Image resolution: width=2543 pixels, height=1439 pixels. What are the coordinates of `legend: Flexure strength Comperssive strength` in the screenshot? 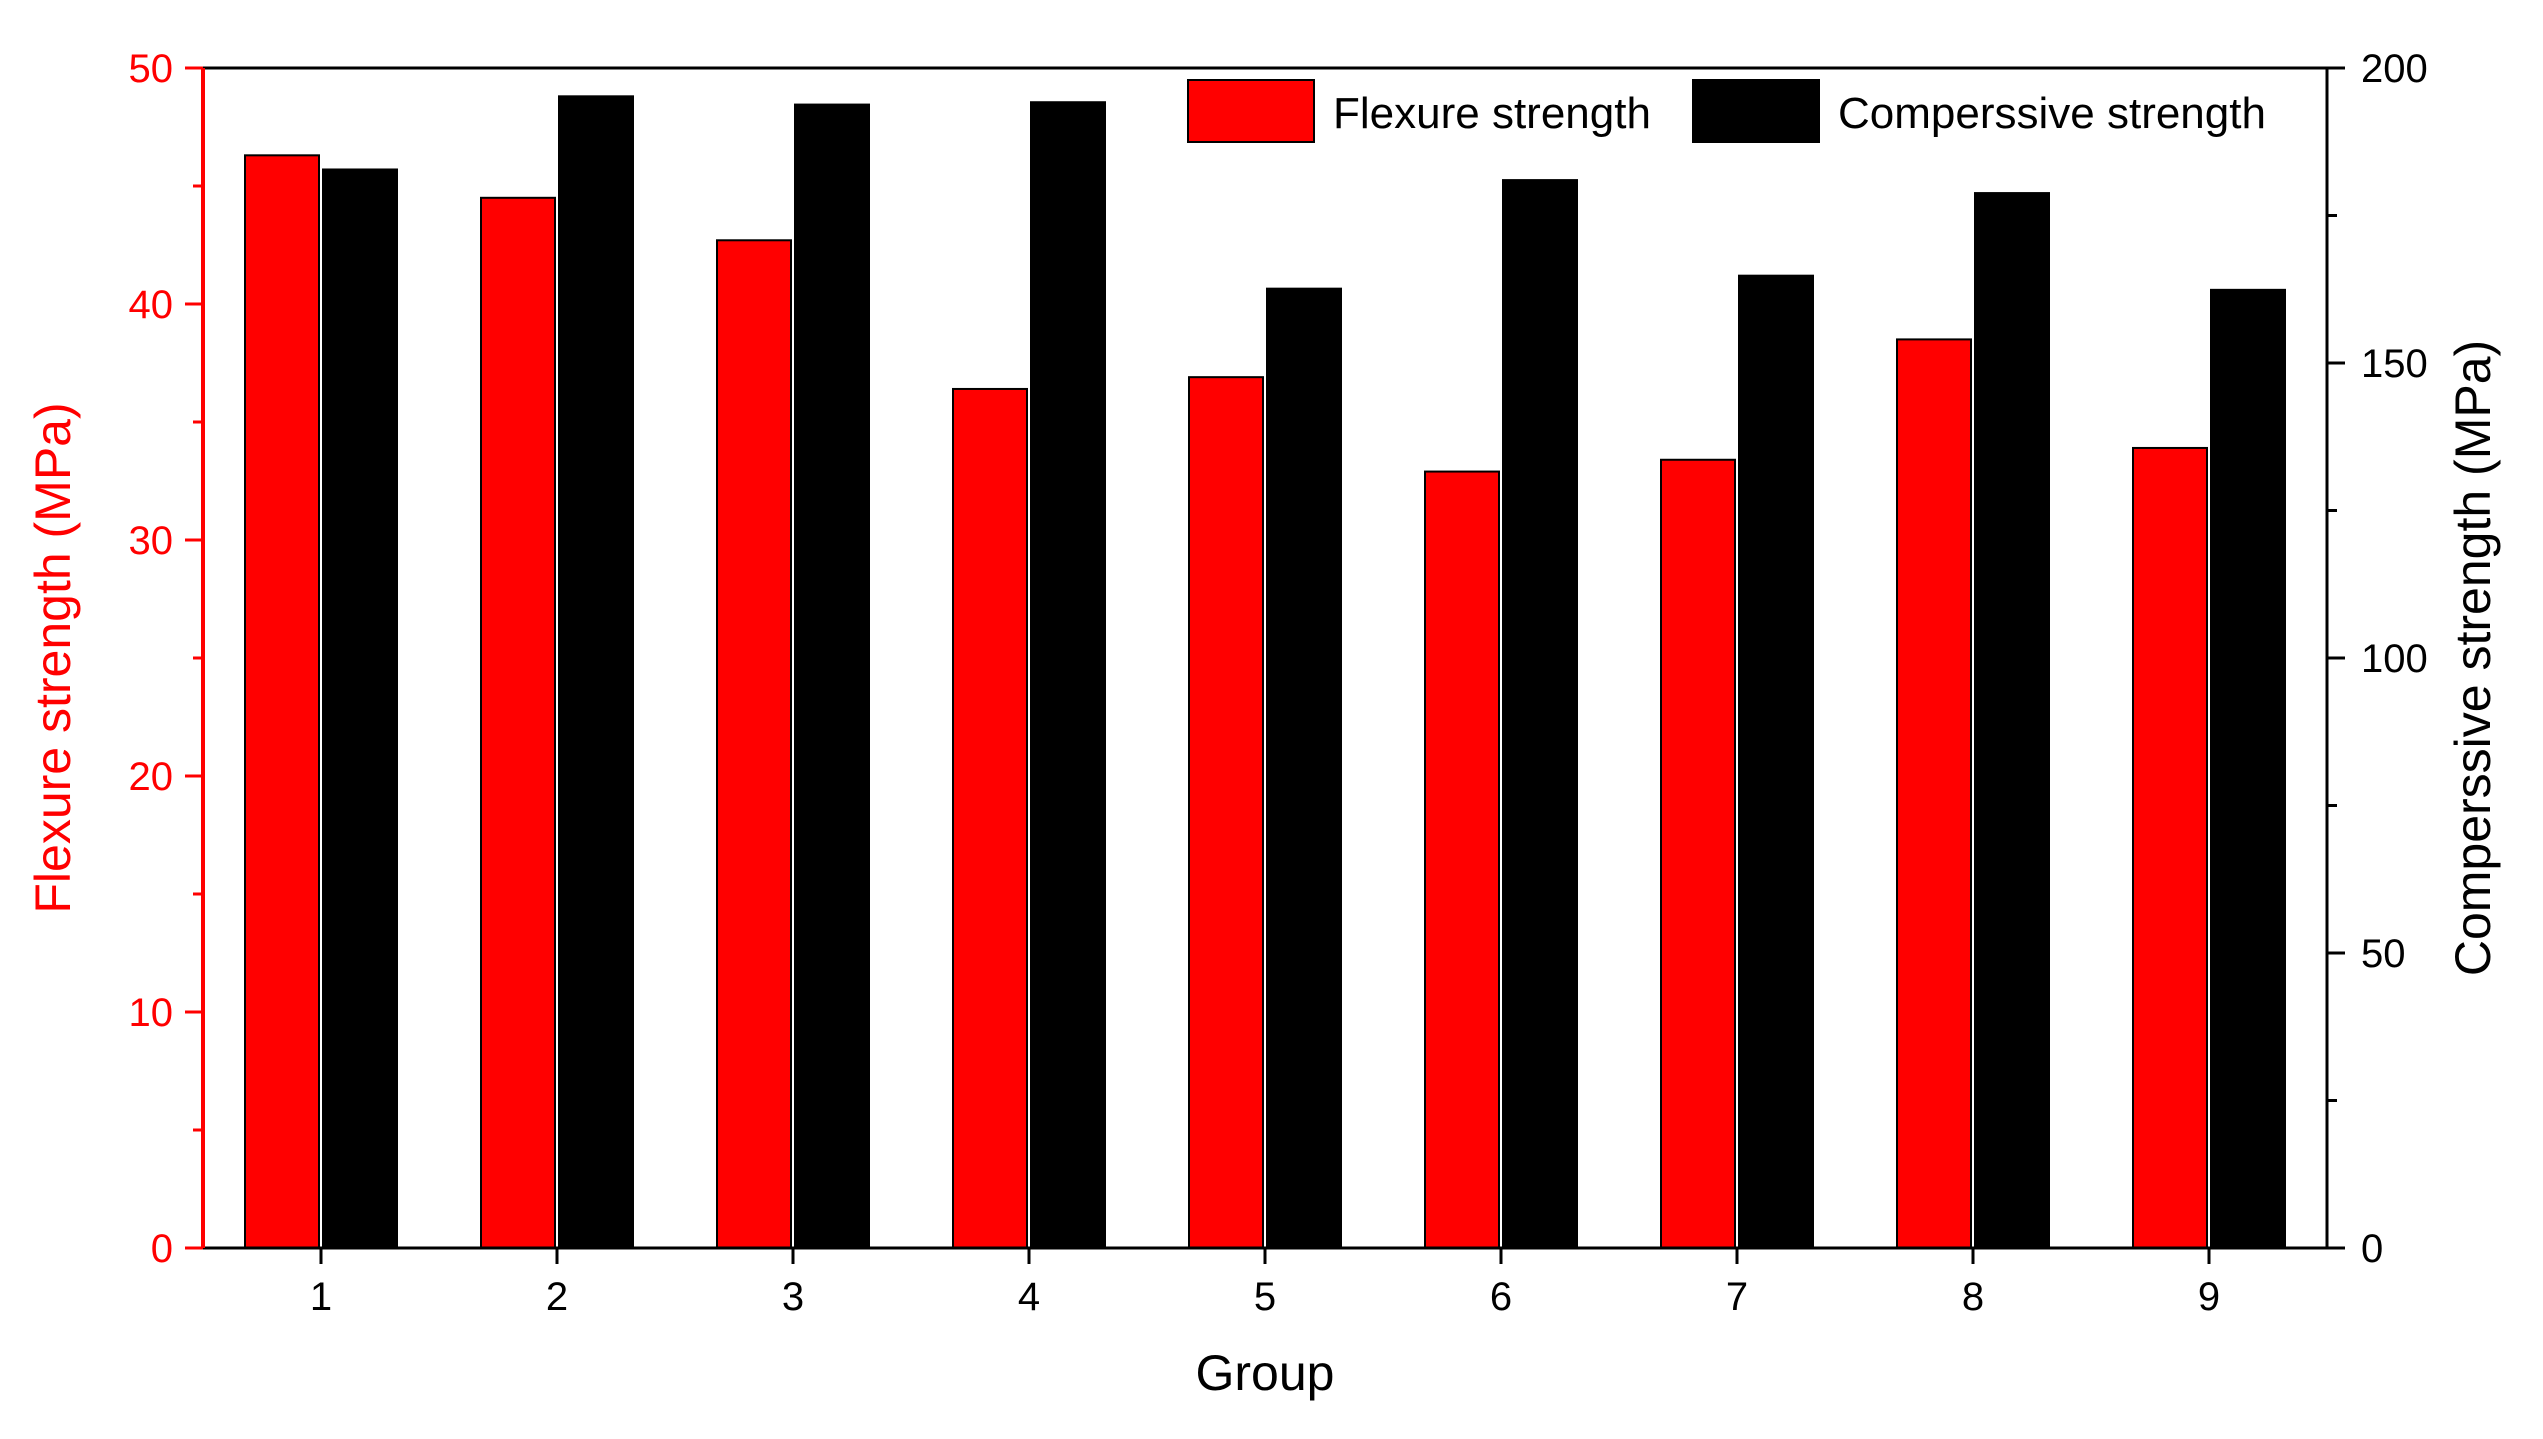 It's located at (1726, 111).